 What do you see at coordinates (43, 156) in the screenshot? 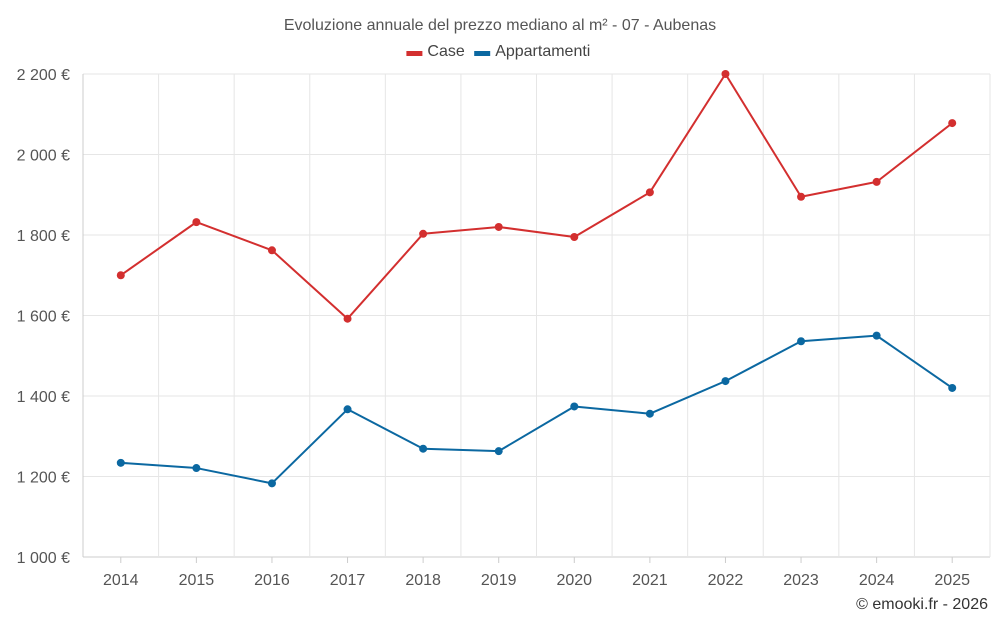
I see `y-tick-label: 2 000 €` at bounding box center [43, 156].